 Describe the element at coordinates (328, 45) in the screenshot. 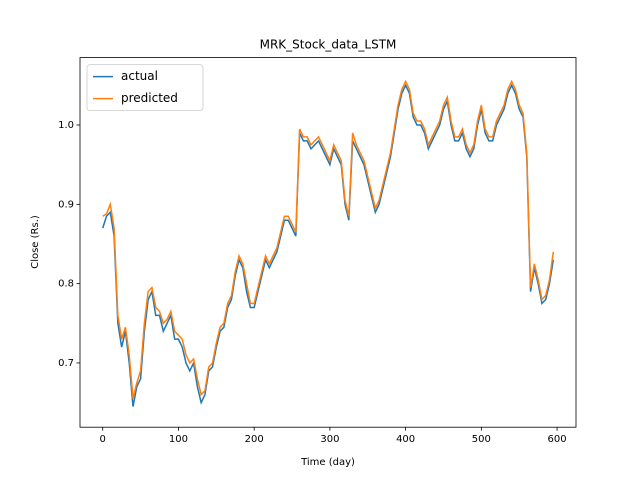

I see `chart-title: MRK_Stock_data_LSTM` at that location.